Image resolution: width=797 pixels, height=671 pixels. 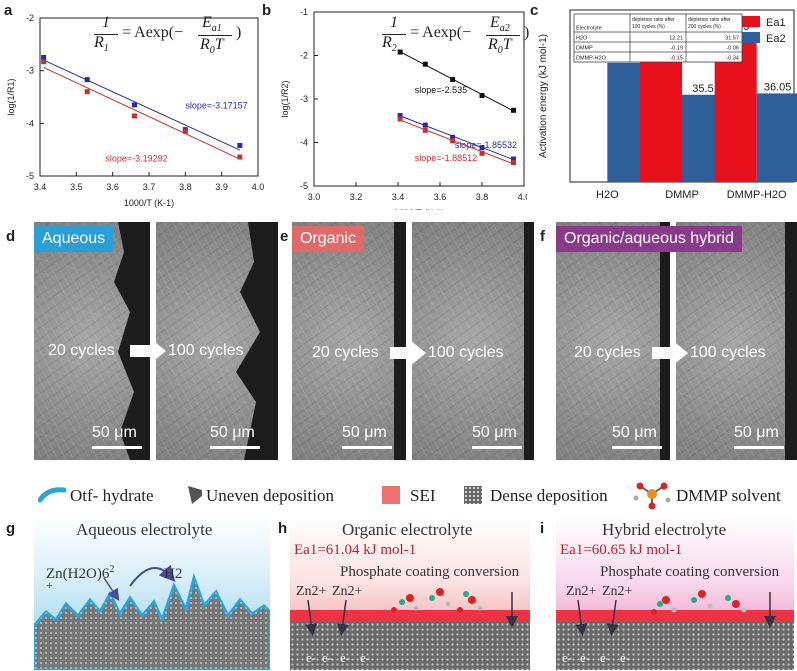 I want to click on zn-i-1: Zn2+, so click(x=581, y=591).